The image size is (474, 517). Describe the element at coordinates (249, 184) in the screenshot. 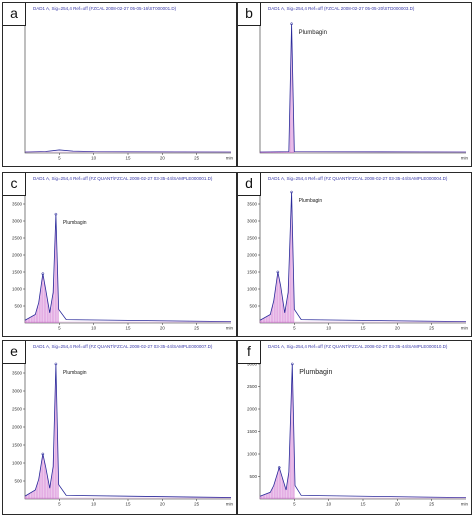

I see `panel-letter: d` at that location.